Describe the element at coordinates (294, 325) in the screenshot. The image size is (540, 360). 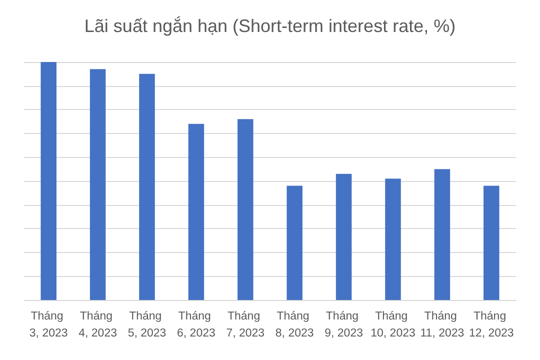
I see `x-tick-label: Tháng 8, 2023` at that location.